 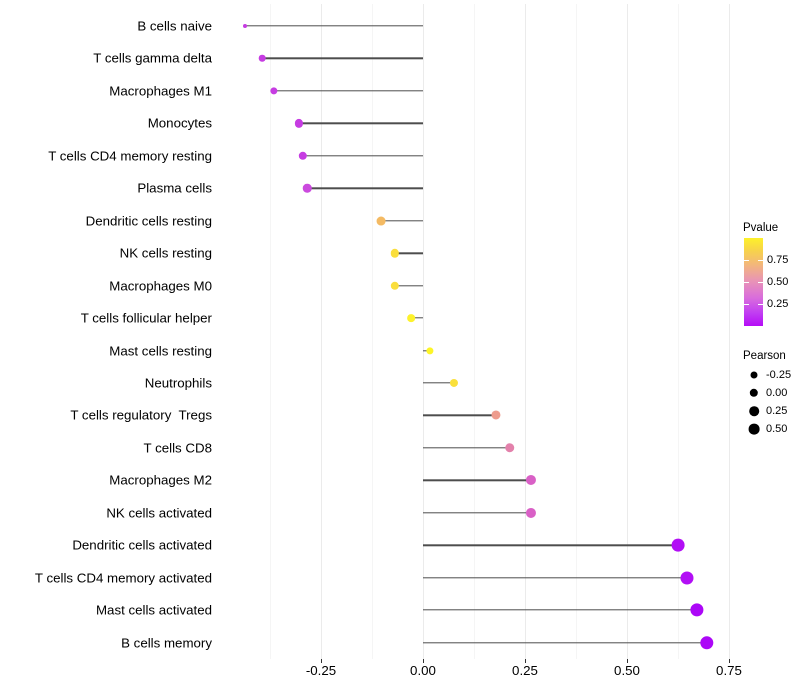 What do you see at coordinates (179, 123) in the screenshot?
I see `y-axis-tick-label: Monocytes` at bounding box center [179, 123].